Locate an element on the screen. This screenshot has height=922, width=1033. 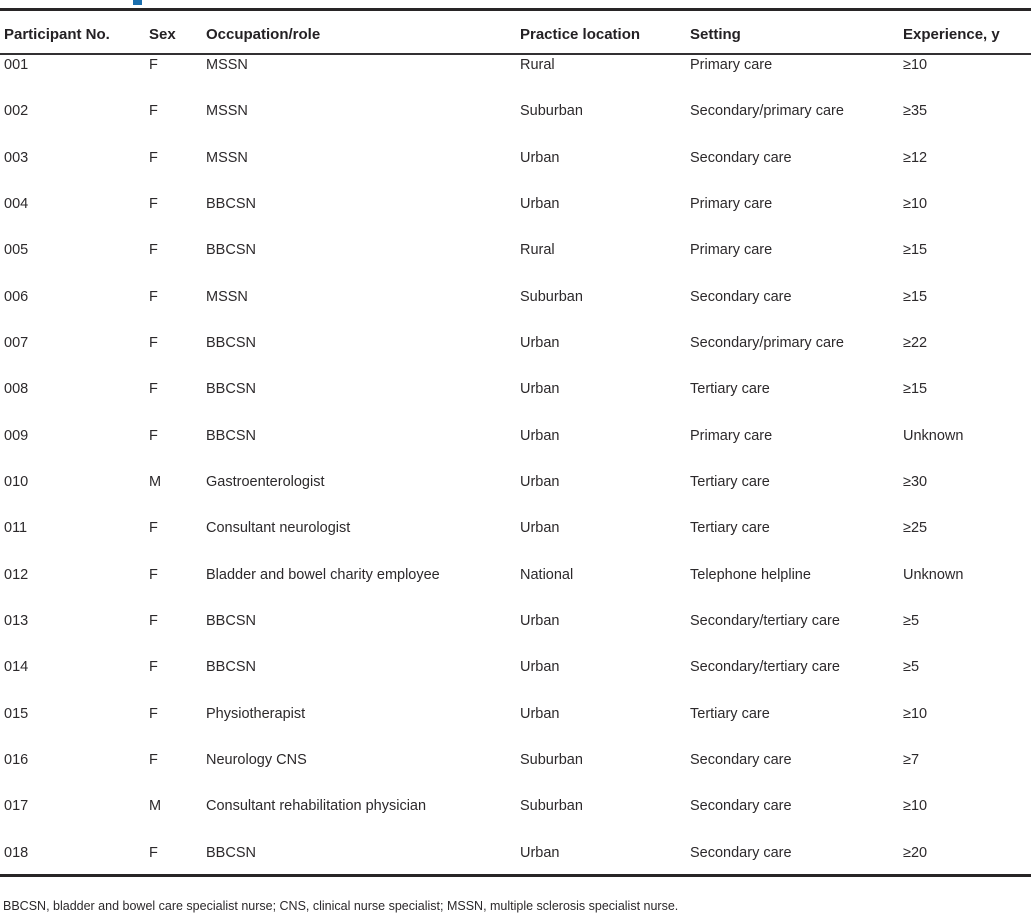
column-header-occupation-role: Occupation/role is located at coordinates (263, 34).